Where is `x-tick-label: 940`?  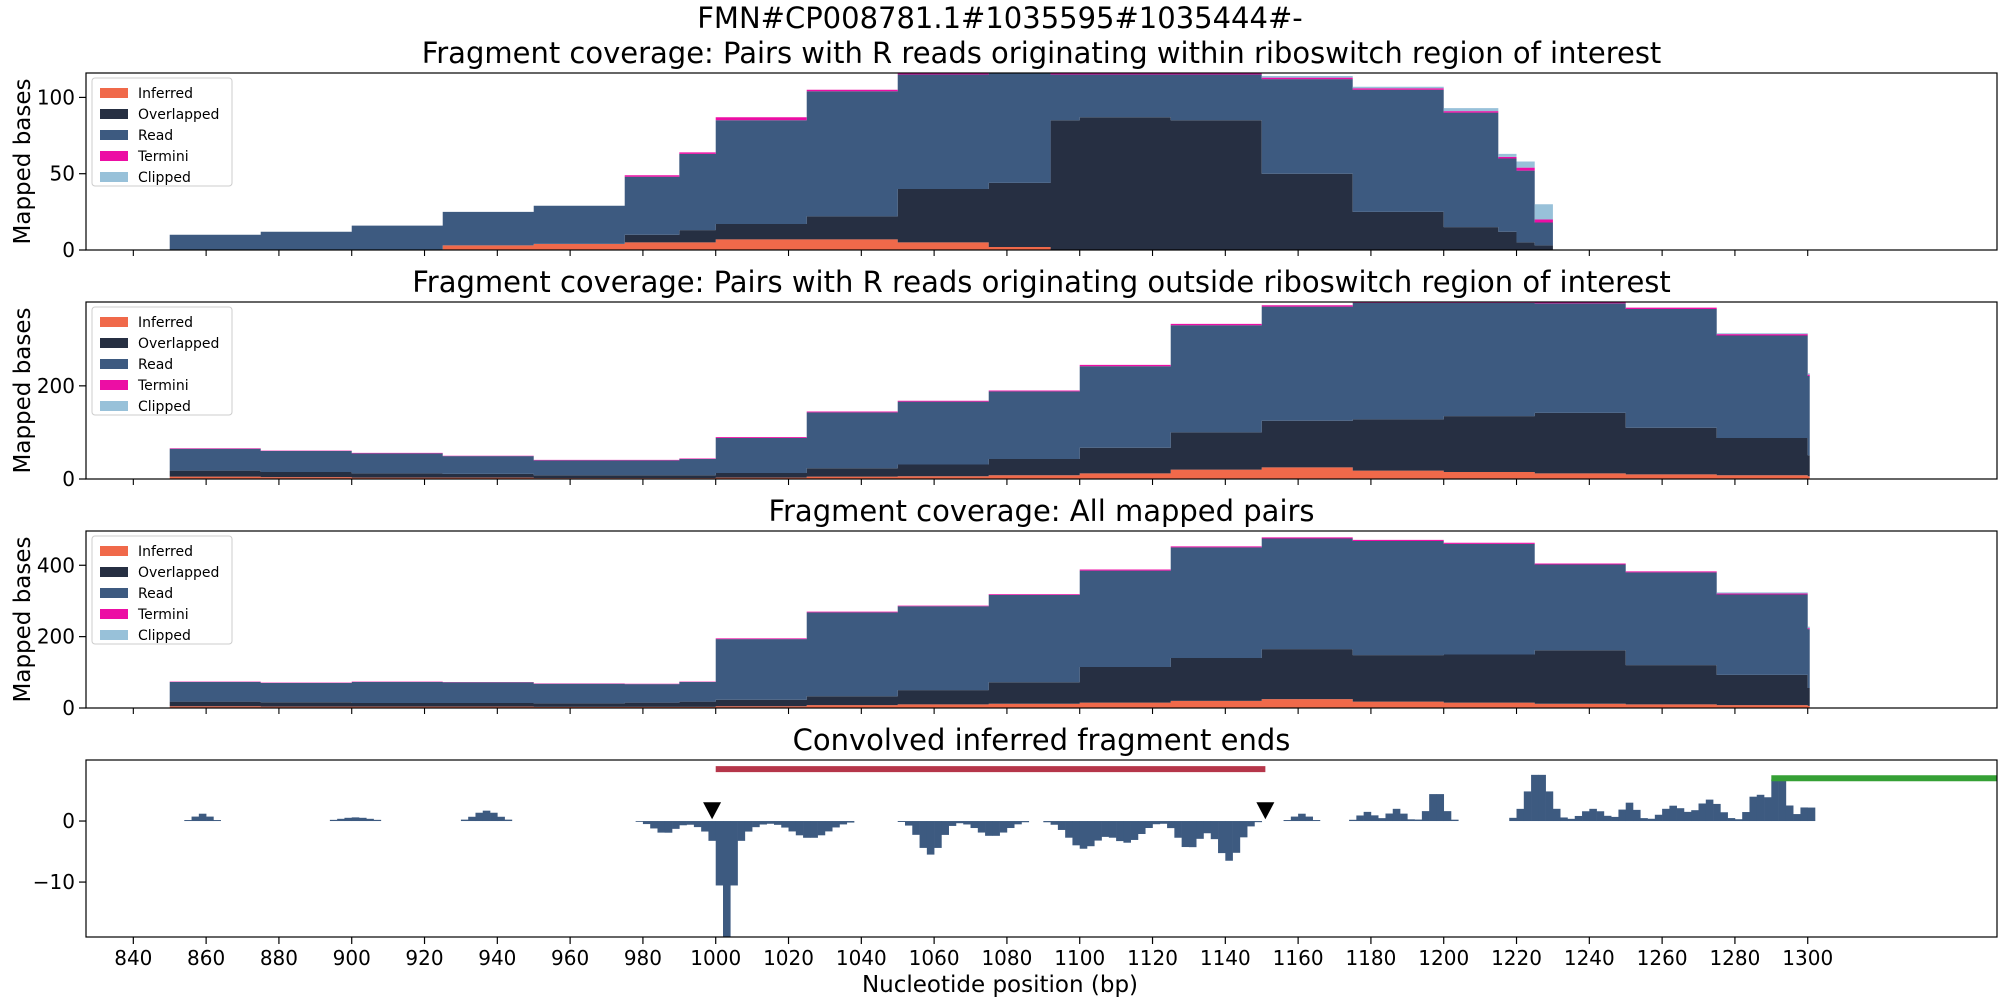 x-tick-label: 940 is located at coordinates (497, 958).